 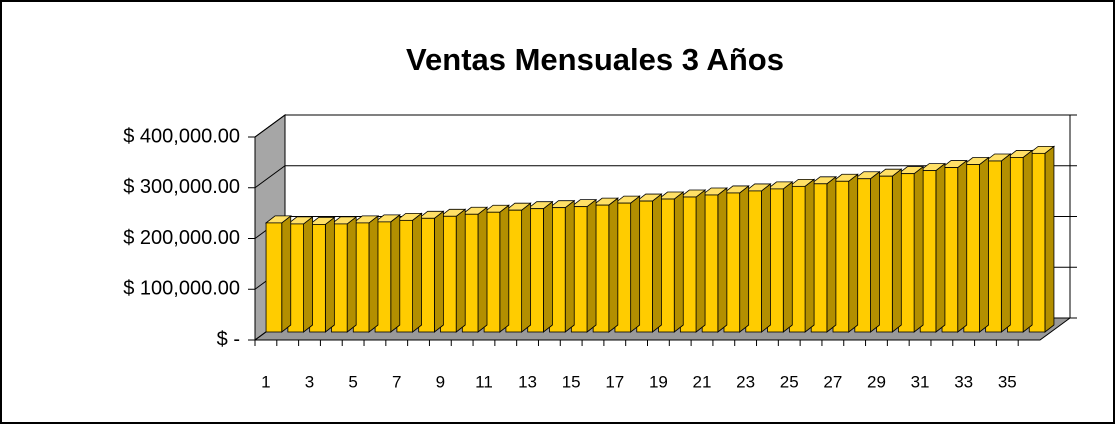 I want to click on x-tick-label: 31, so click(x=920, y=381).